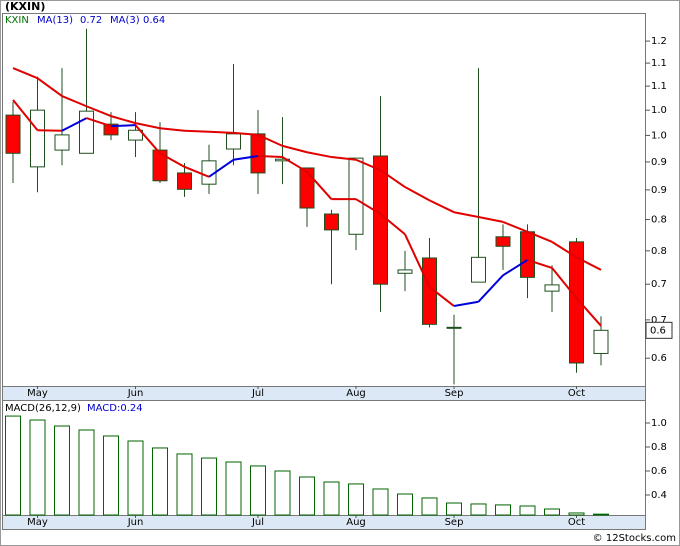 Image resolution: width=680 pixels, height=546 pixels. What do you see at coordinates (659, 41) in the screenshot?
I see `y-tick-label: 1.2` at bounding box center [659, 41].